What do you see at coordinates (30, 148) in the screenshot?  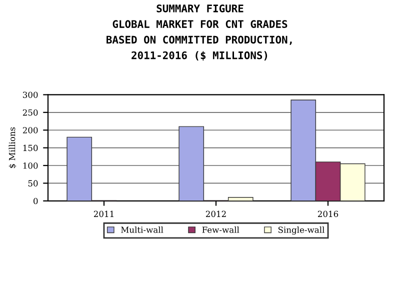 I see `y-tick-label: 150` at bounding box center [30, 148].